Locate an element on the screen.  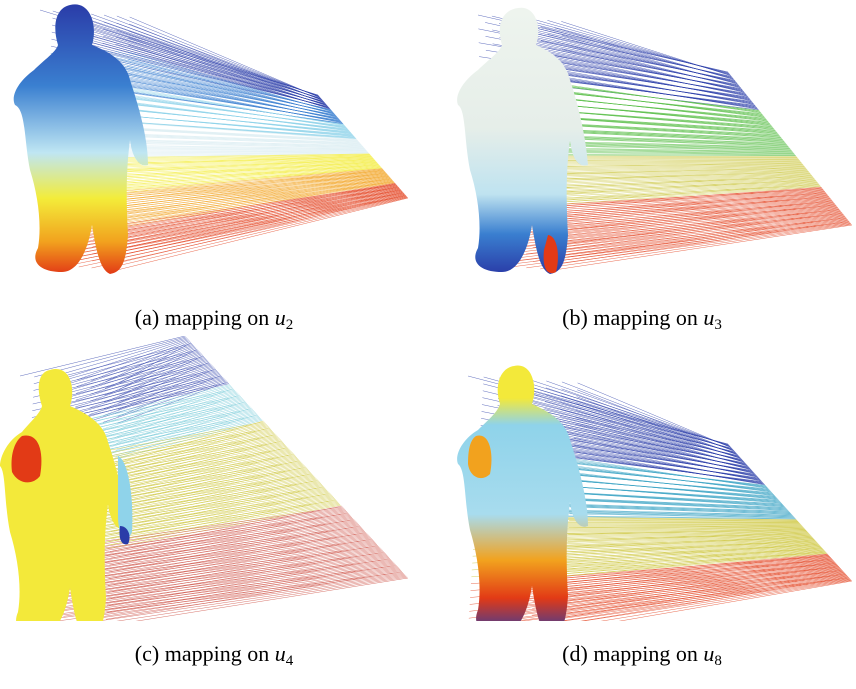
human-mesh-b is located at coordinates (522, 141).